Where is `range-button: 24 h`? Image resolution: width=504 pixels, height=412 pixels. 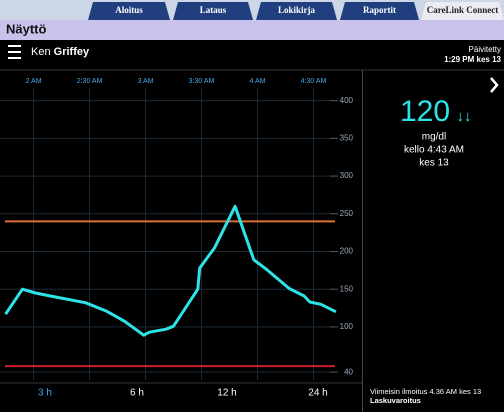
range-button: 24 h is located at coordinates (317, 393).